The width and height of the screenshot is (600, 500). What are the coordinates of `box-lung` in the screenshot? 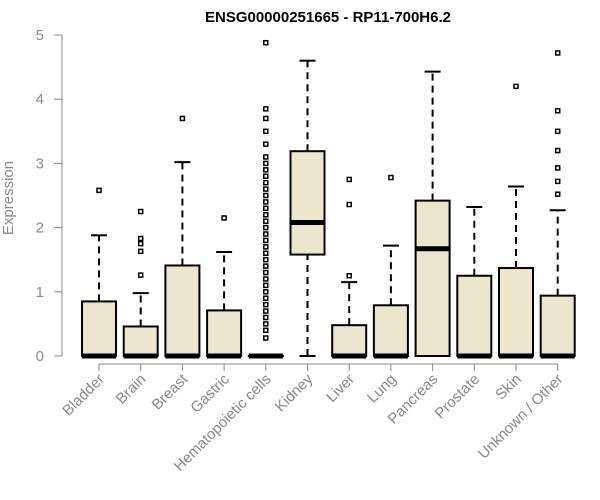 It's located at (390, 266).